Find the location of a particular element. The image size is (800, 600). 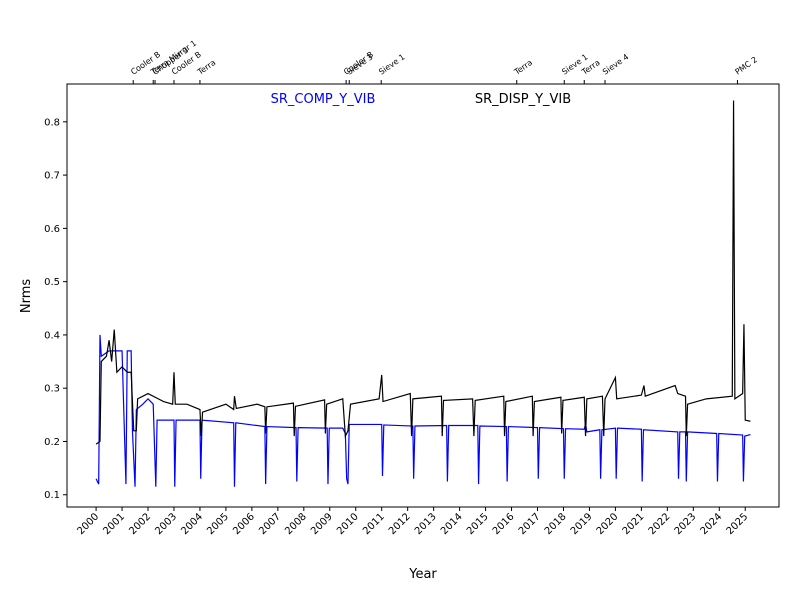

y-tick-label: 0.5 is located at coordinates (52, 282).